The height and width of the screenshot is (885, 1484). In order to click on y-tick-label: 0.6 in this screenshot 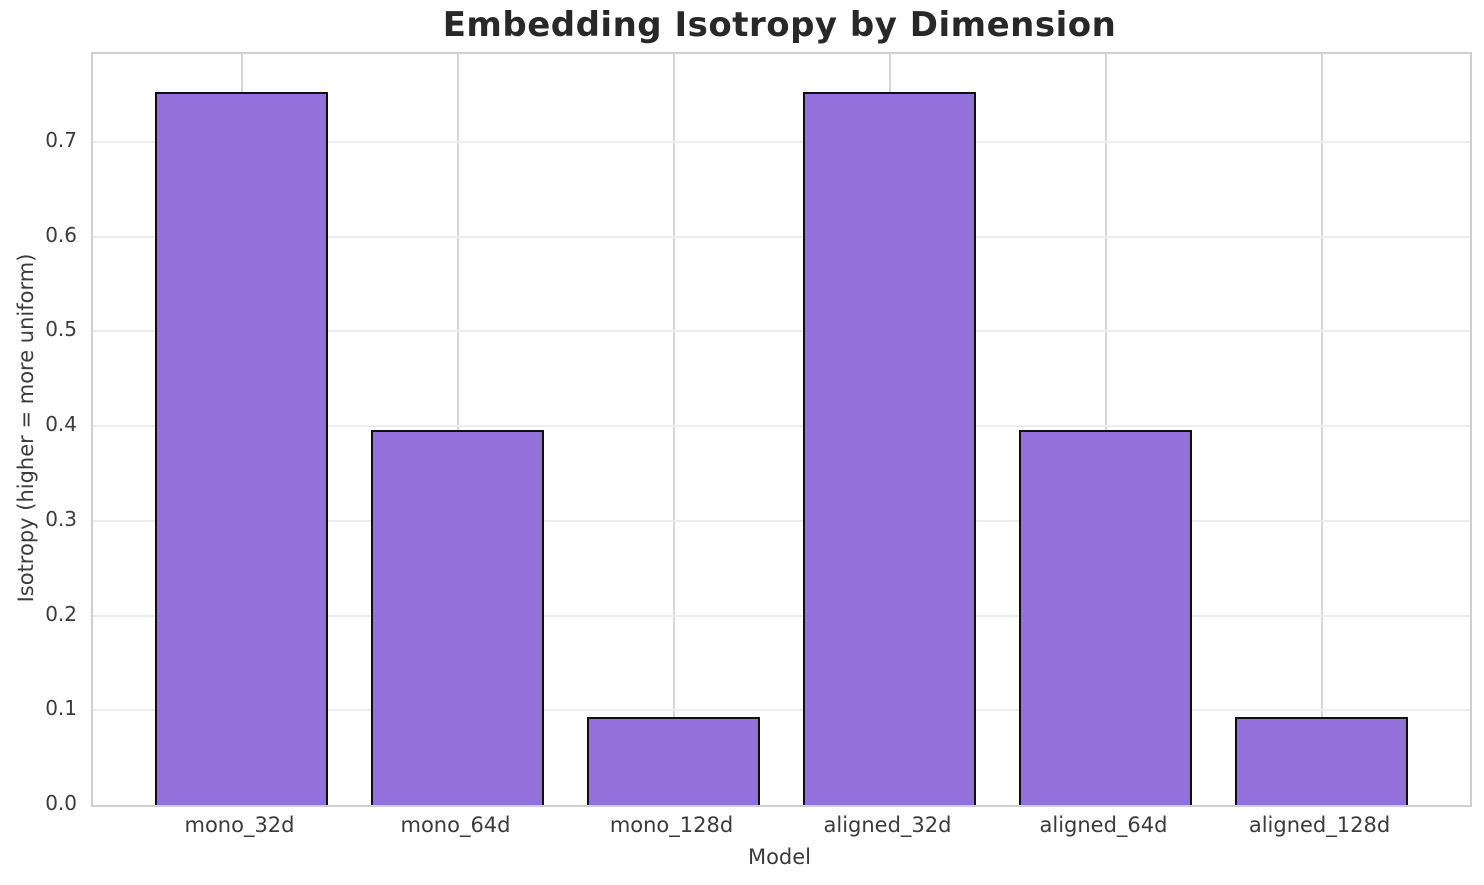, I will do `click(61, 234)`.